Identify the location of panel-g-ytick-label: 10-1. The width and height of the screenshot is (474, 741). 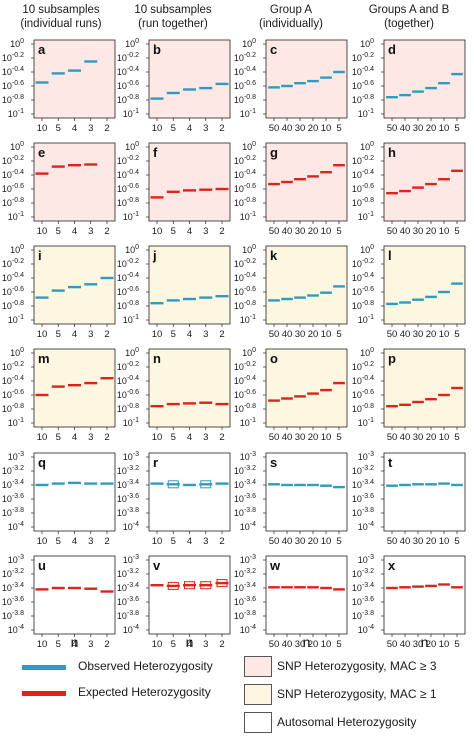
(248, 216).